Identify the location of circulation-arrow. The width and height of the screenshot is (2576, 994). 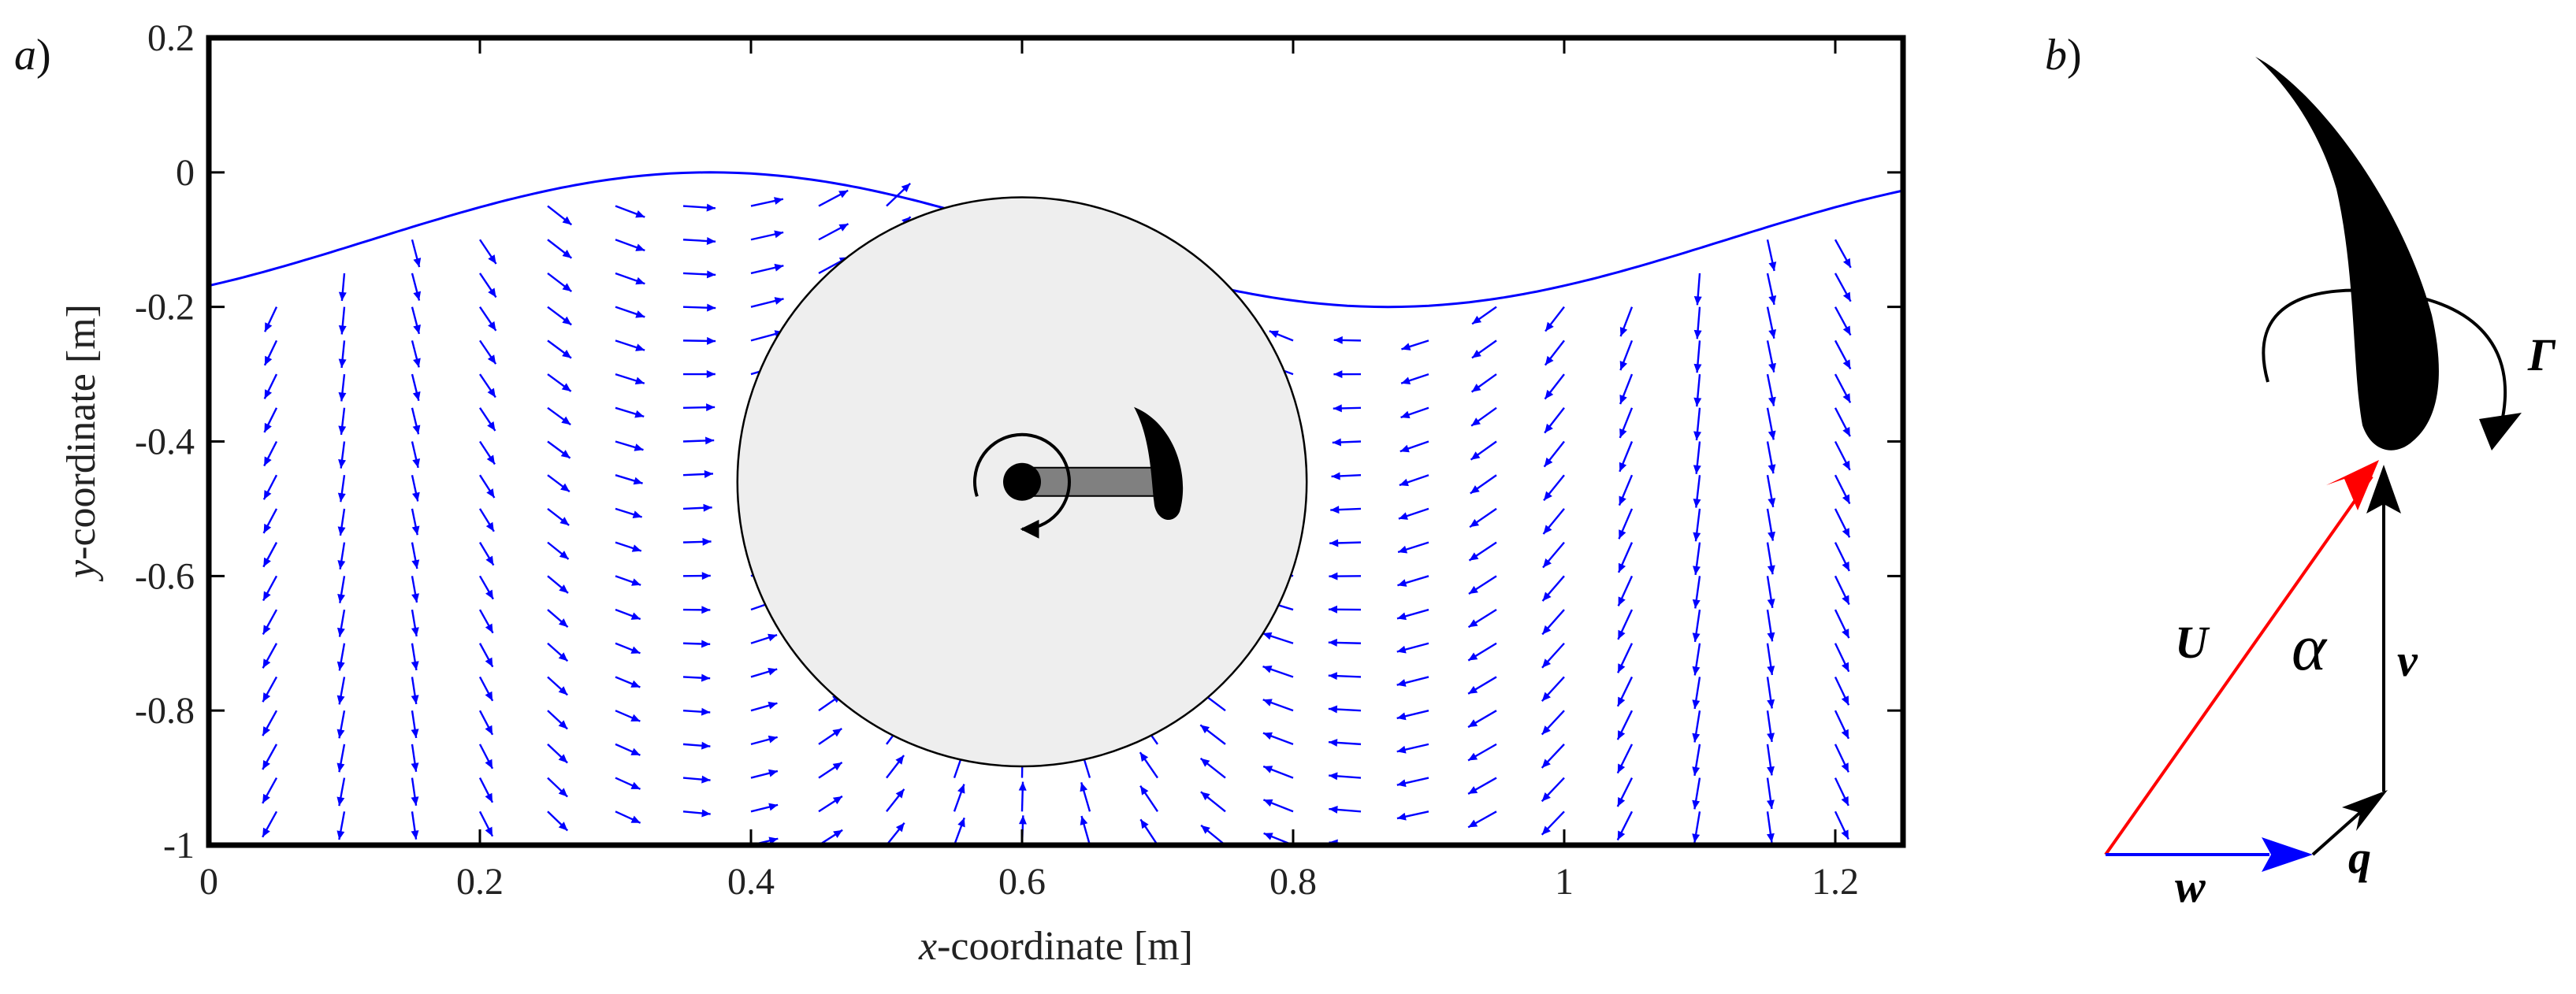
(2384, 355).